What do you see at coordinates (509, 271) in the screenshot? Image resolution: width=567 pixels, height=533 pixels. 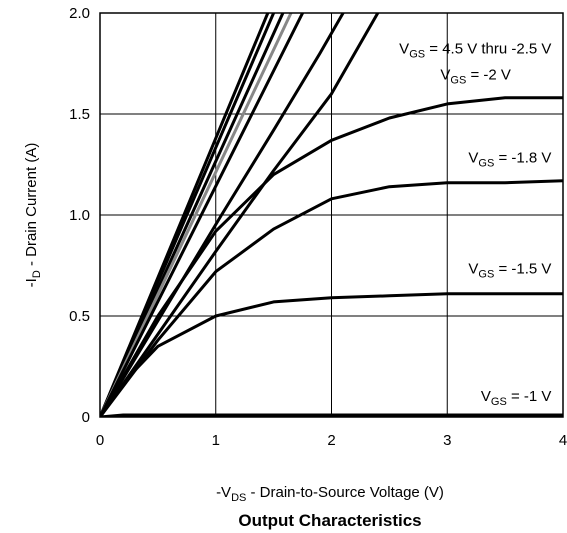 I see `curve-label-3: VGS = -1.5 V` at bounding box center [509, 271].